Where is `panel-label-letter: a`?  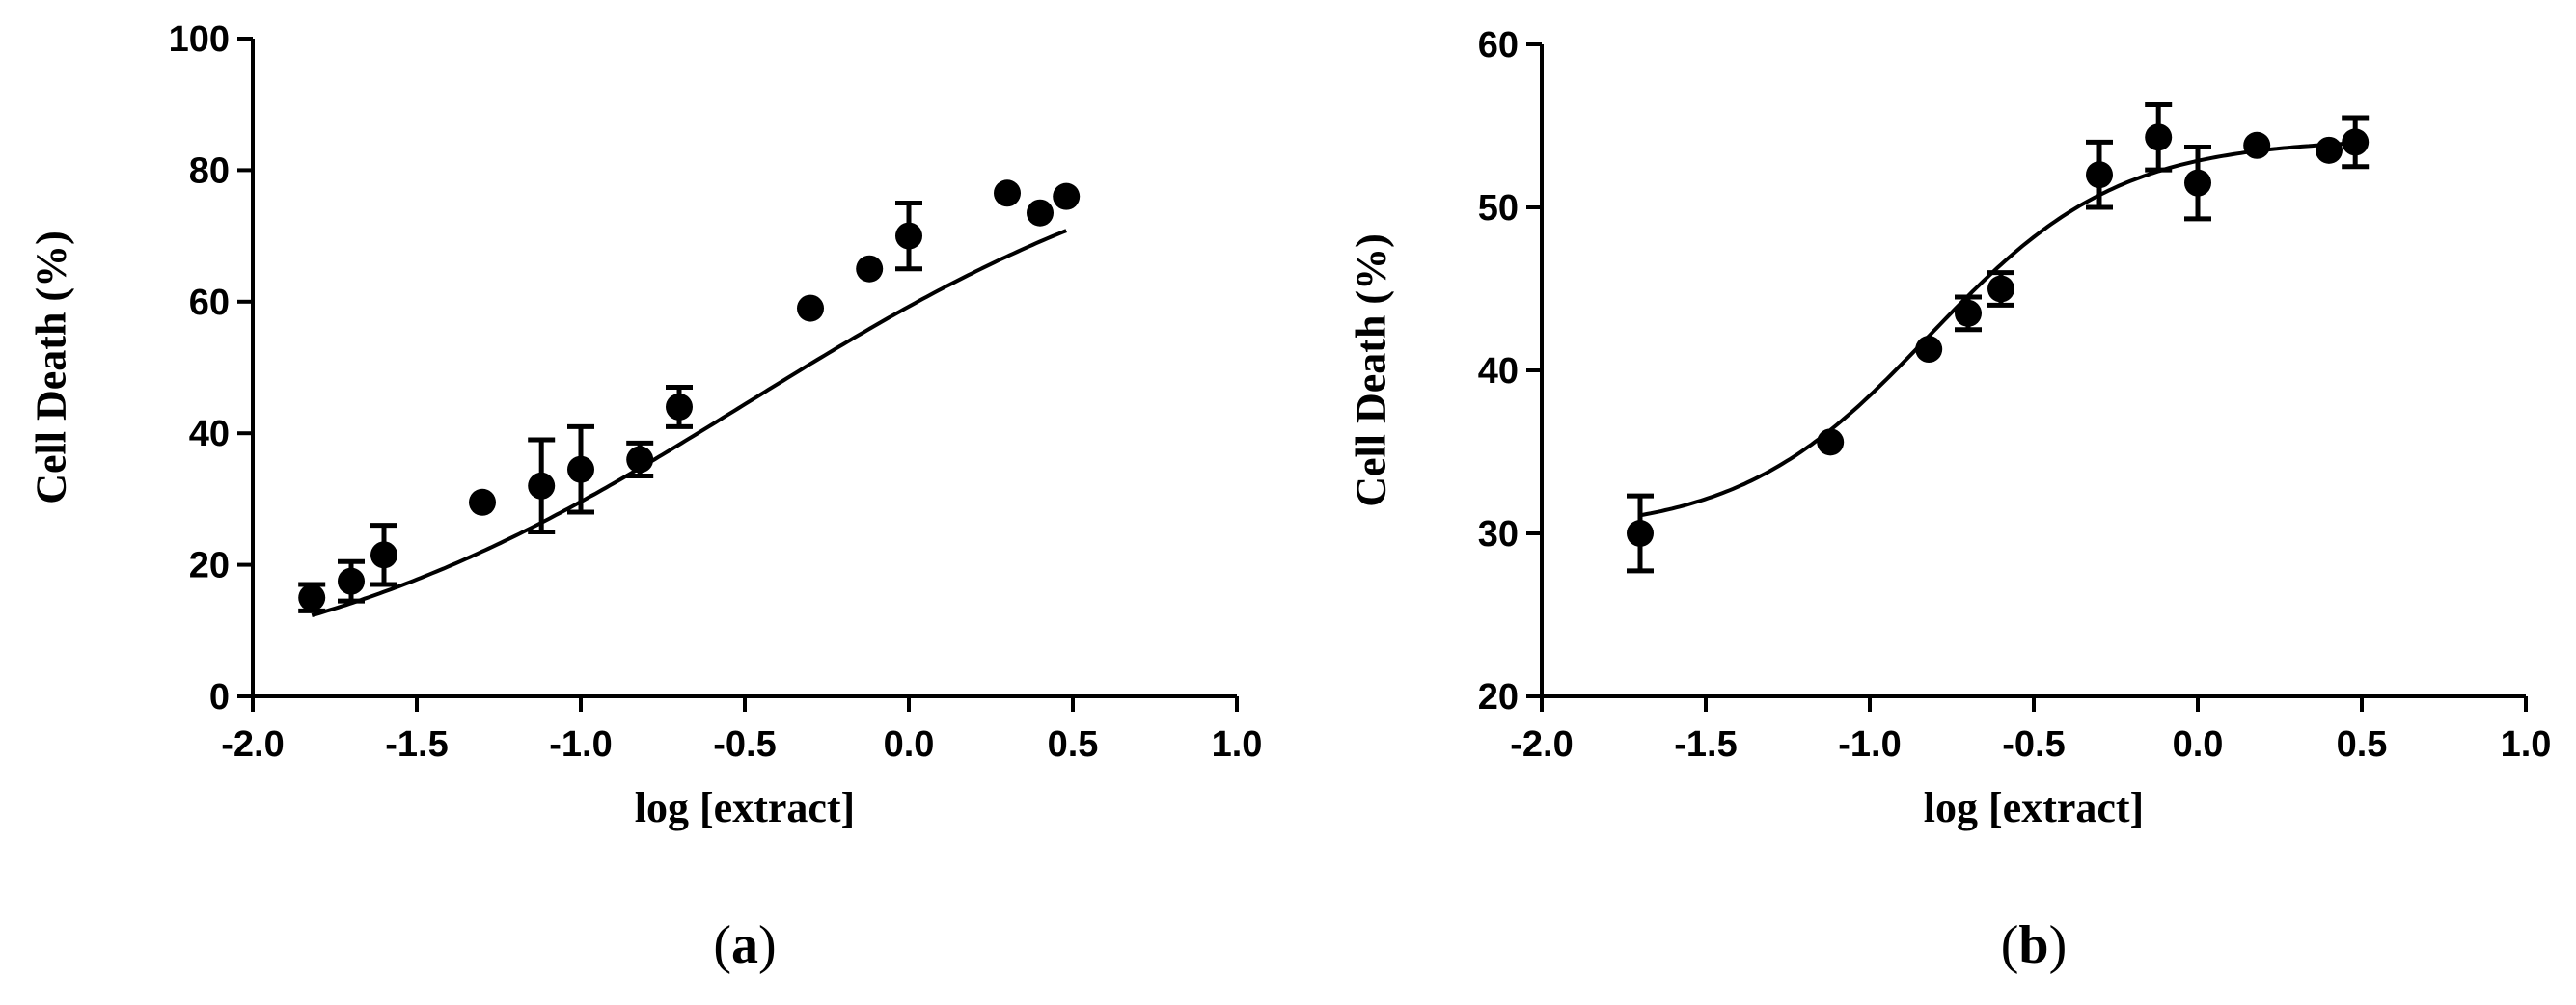
panel-label-letter: a is located at coordinates (745, 945).